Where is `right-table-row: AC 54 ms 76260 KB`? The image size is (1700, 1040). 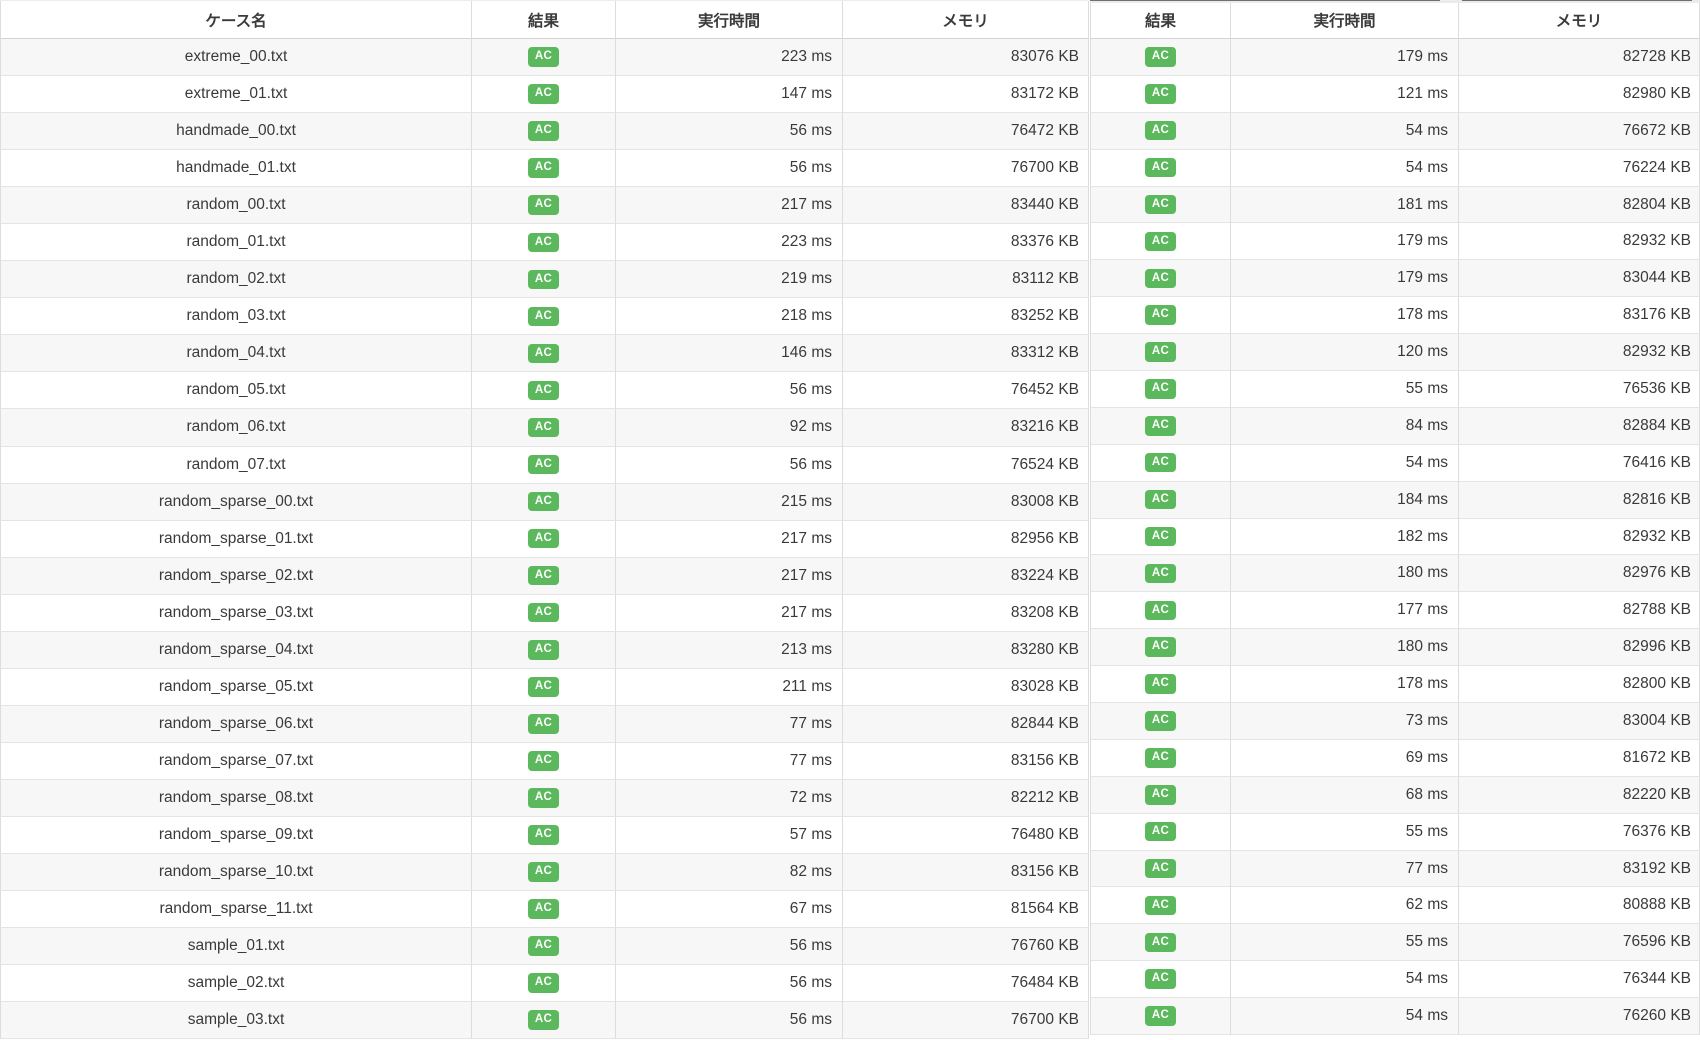
right-table-row: AC 54 ms 76260 KB is located at coordinates (1395, 1017).